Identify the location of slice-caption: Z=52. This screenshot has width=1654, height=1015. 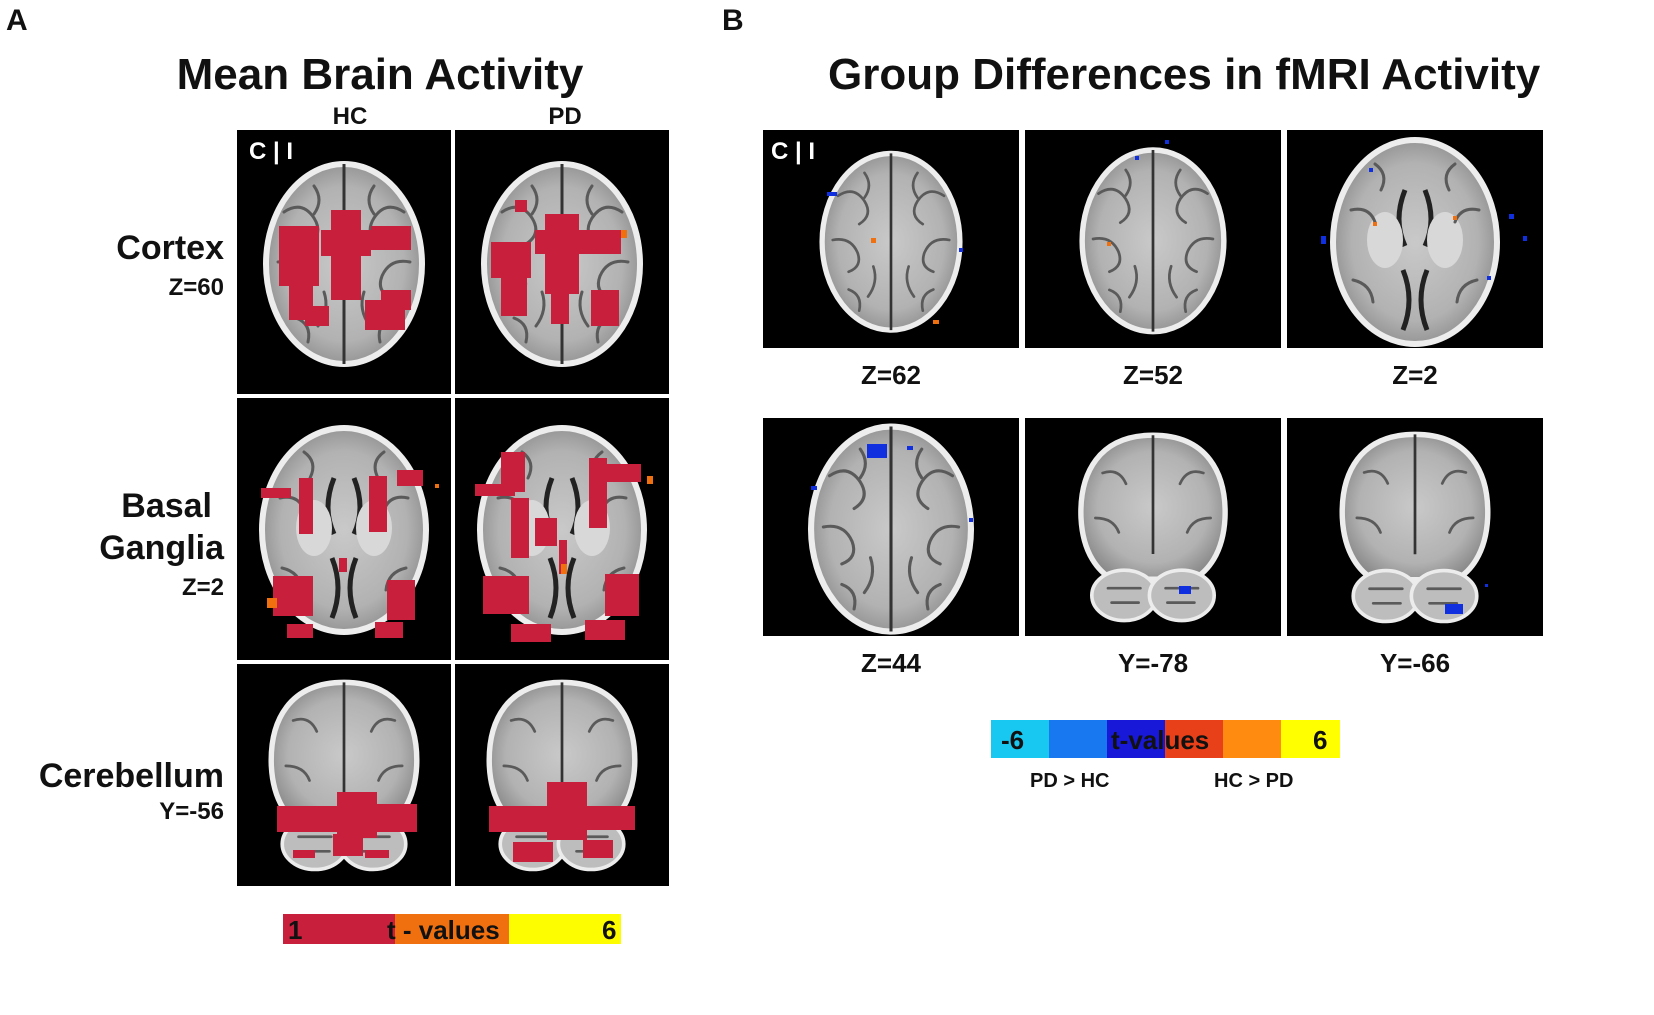
(1153, 375).